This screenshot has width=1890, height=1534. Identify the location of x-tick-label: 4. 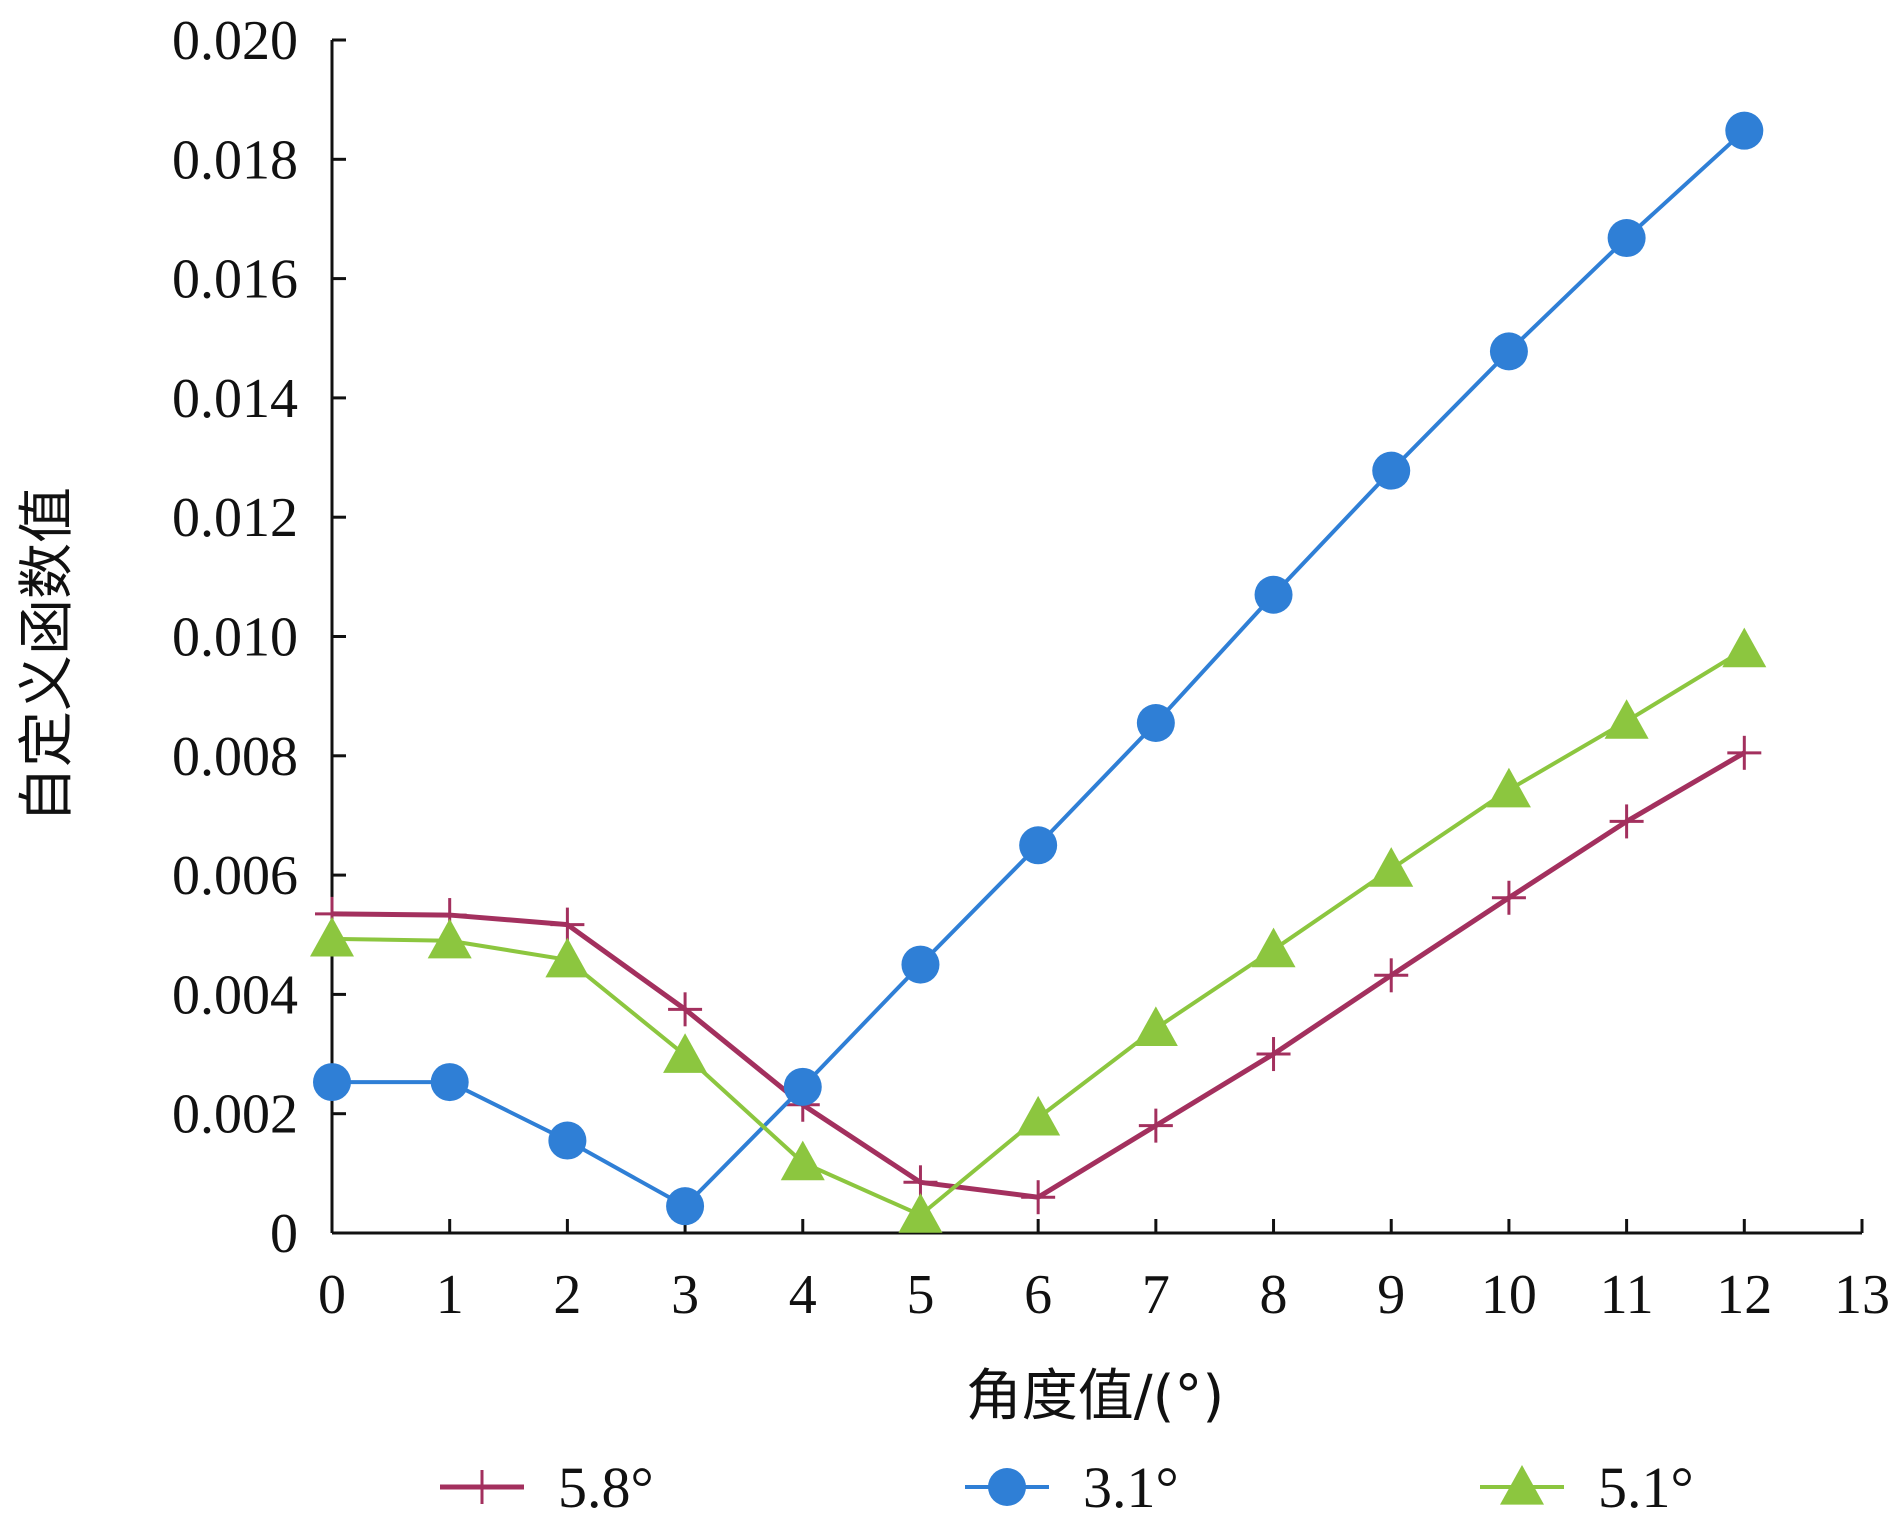
(803, 1295).